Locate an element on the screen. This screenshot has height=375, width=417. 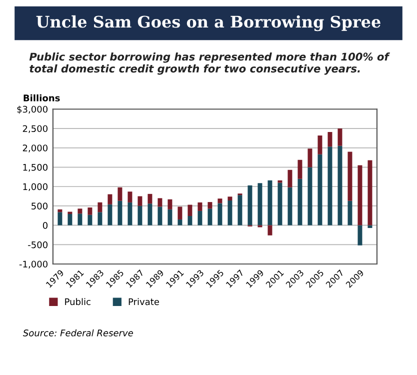
legend-label: Private is located at coordinates (143, 302).